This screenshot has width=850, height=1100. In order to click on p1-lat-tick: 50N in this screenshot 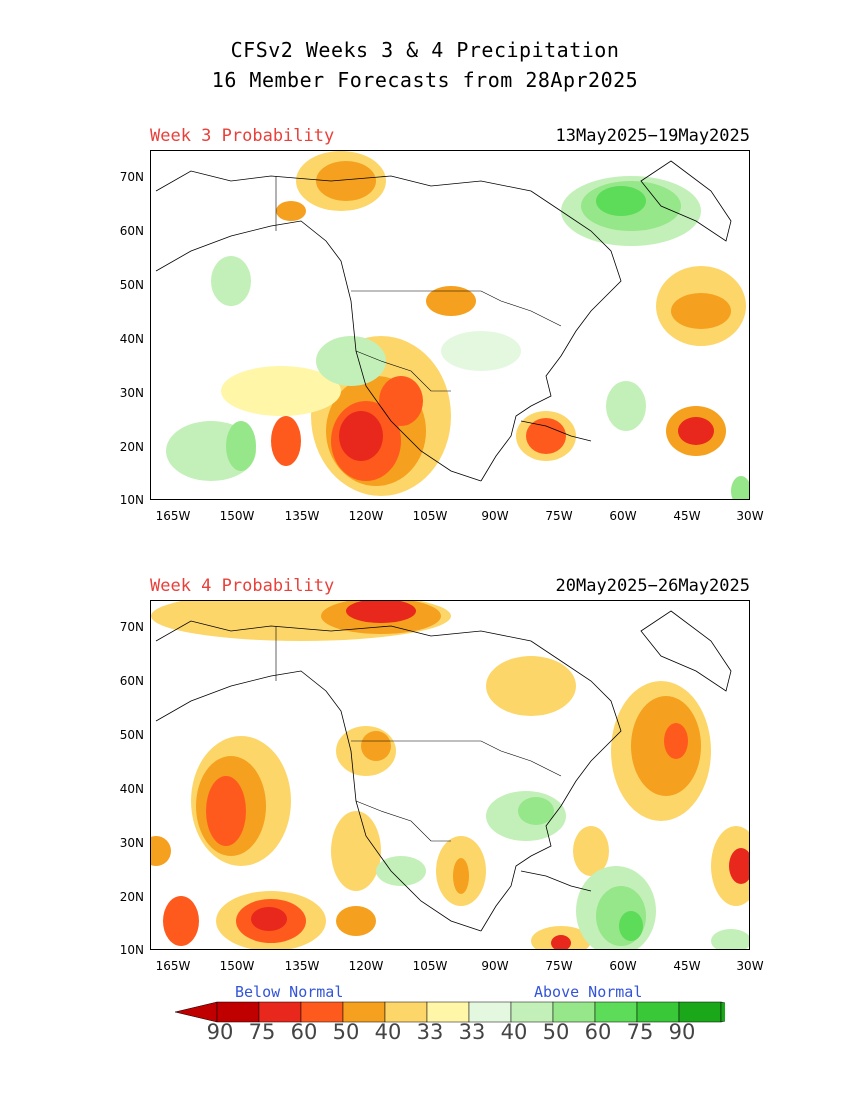, I will do `click(131, 285)`.